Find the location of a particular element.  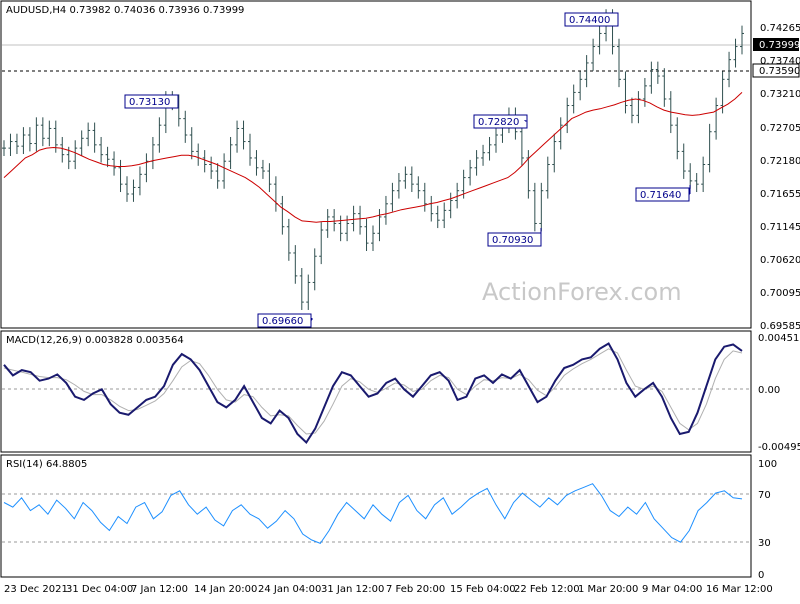

price-tick: 0.73740 is located at coordinates (780, 61).